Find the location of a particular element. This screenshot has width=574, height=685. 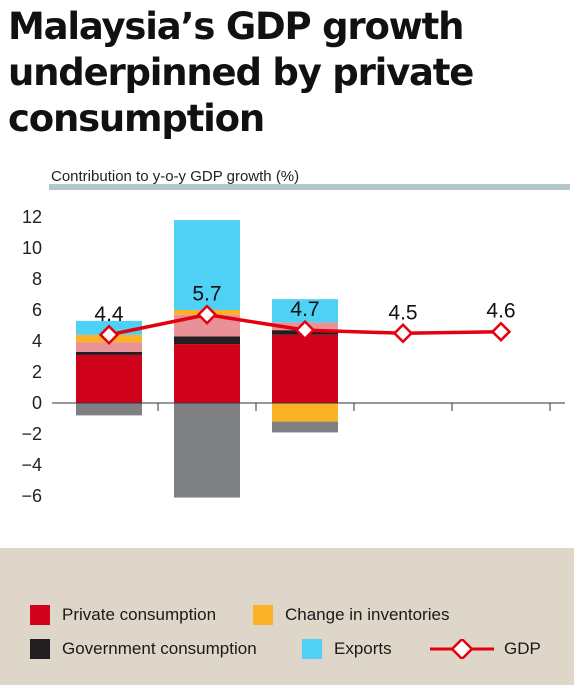

subtitle-rule is located at coordinates (309, 178).